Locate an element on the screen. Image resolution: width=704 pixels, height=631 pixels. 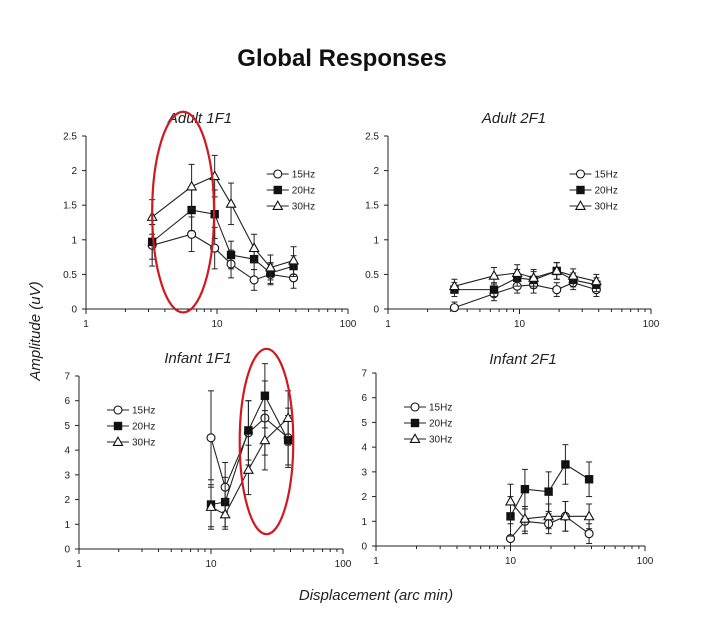
chart-panel-0: Adult 1F1 0 0.5 1 1.5 2 2.5 1 10 100 15Hz 20Hz 30Hz is located at coordinates (210, 220).